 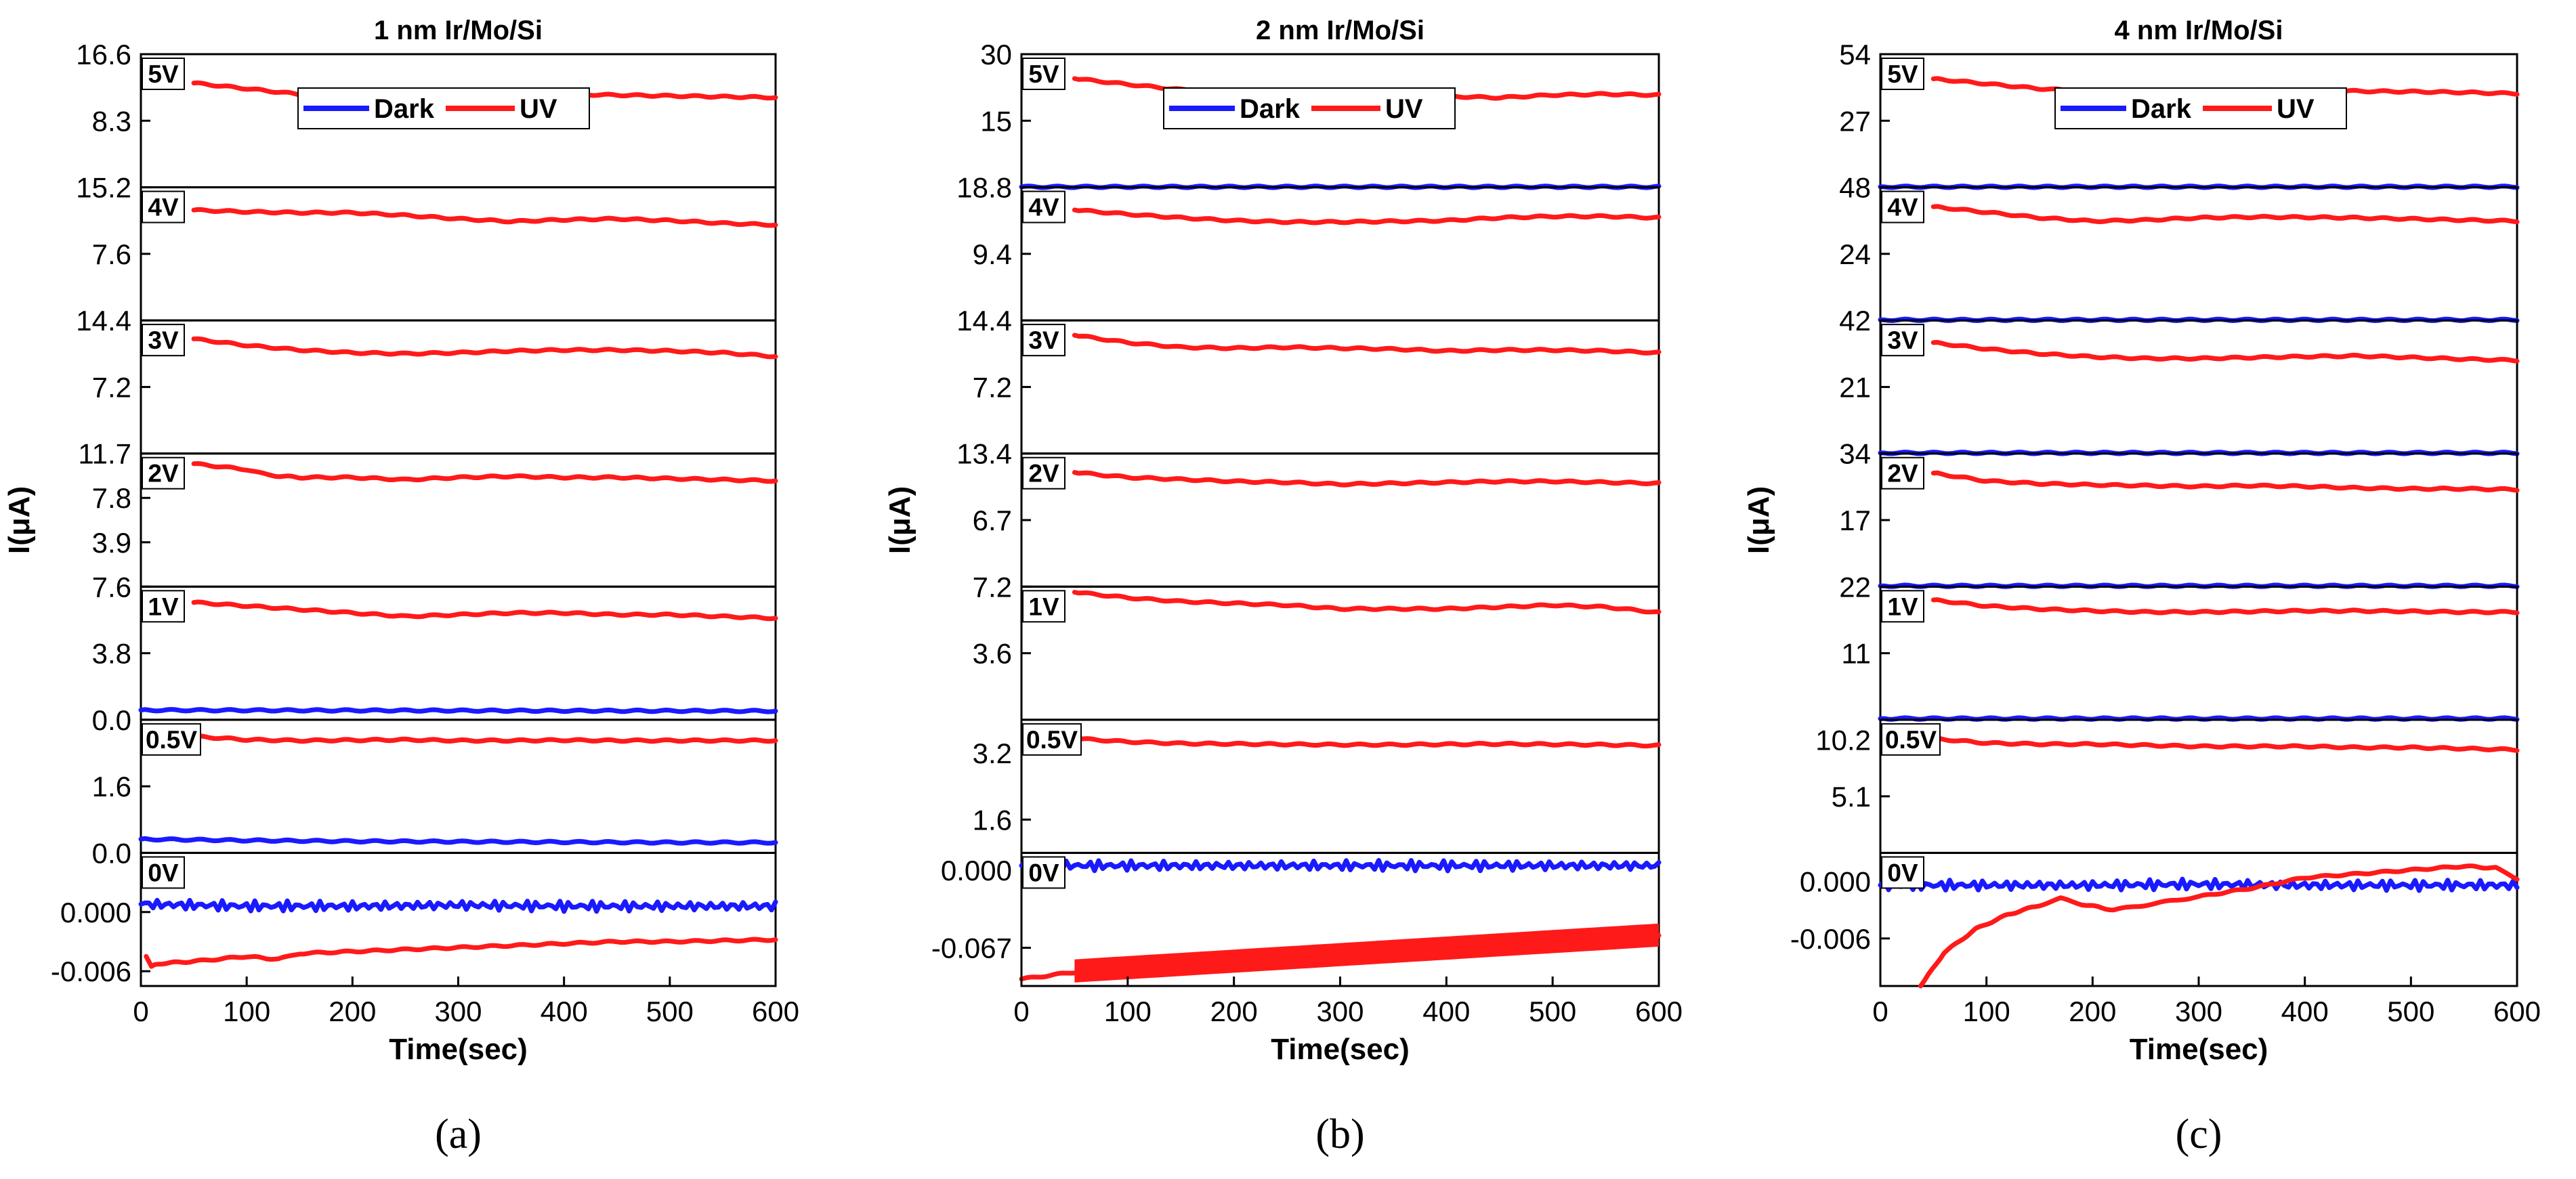 I want to click on y-tick-label: 3.2, so click(x=993, y=753).